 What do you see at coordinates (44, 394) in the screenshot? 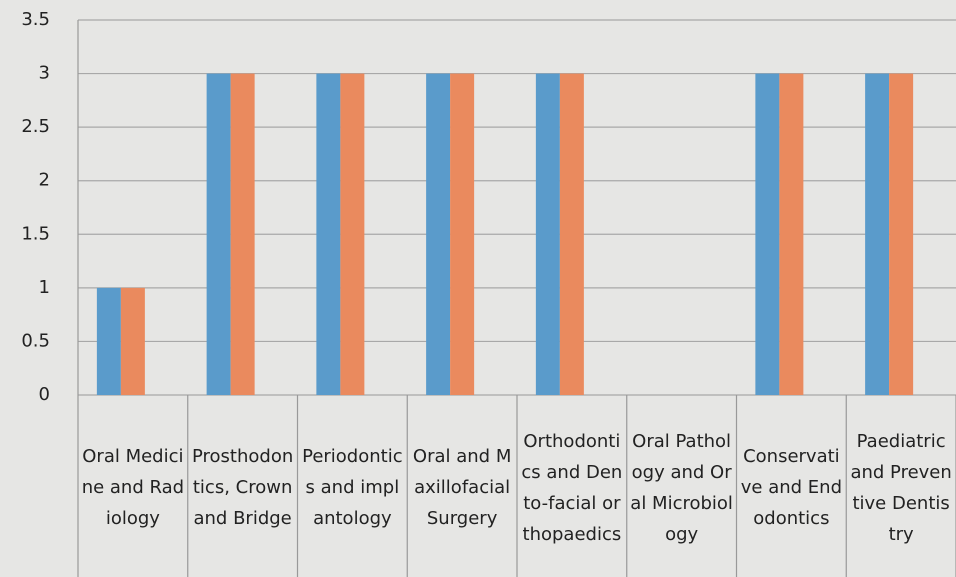
I see `y-tick-label: 0` at bounding box center [44, 394].